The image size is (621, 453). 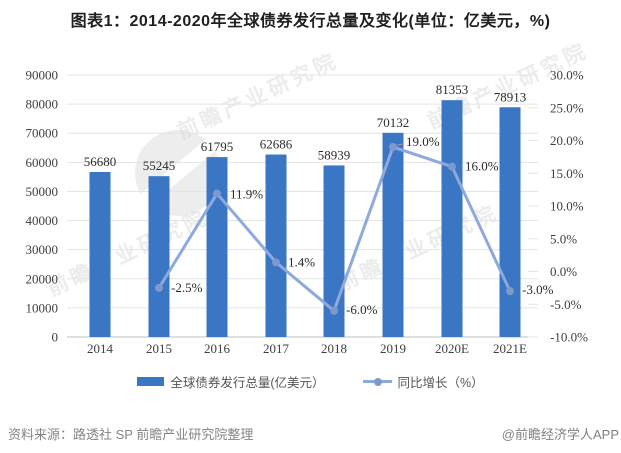 What do you see at coordinates (538, 289) in the screenshot?
I see `growth-value-label: -3.0%` at bounding box center [538, 289].